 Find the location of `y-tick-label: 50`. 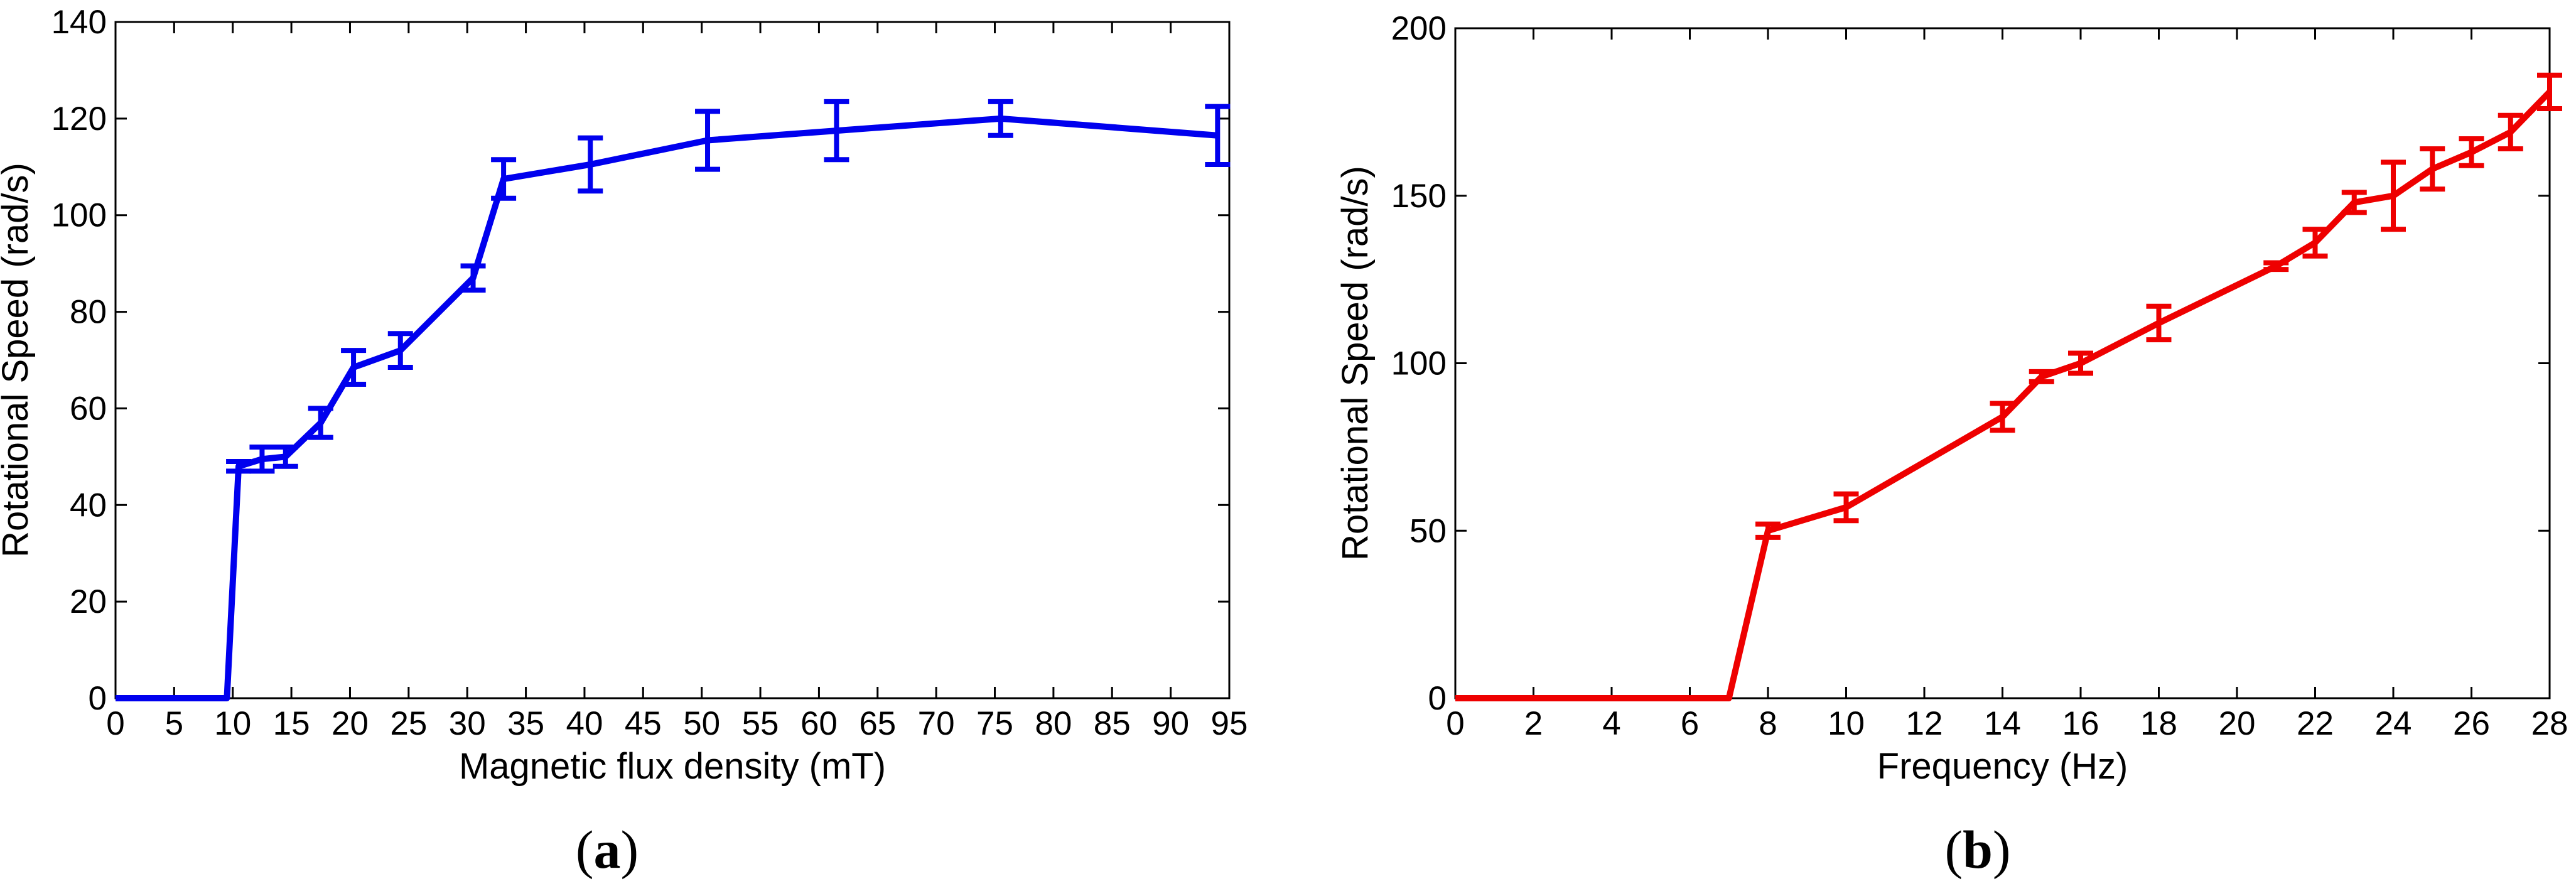

y-tick-label: 50 is located at coordinates (1428, 530).